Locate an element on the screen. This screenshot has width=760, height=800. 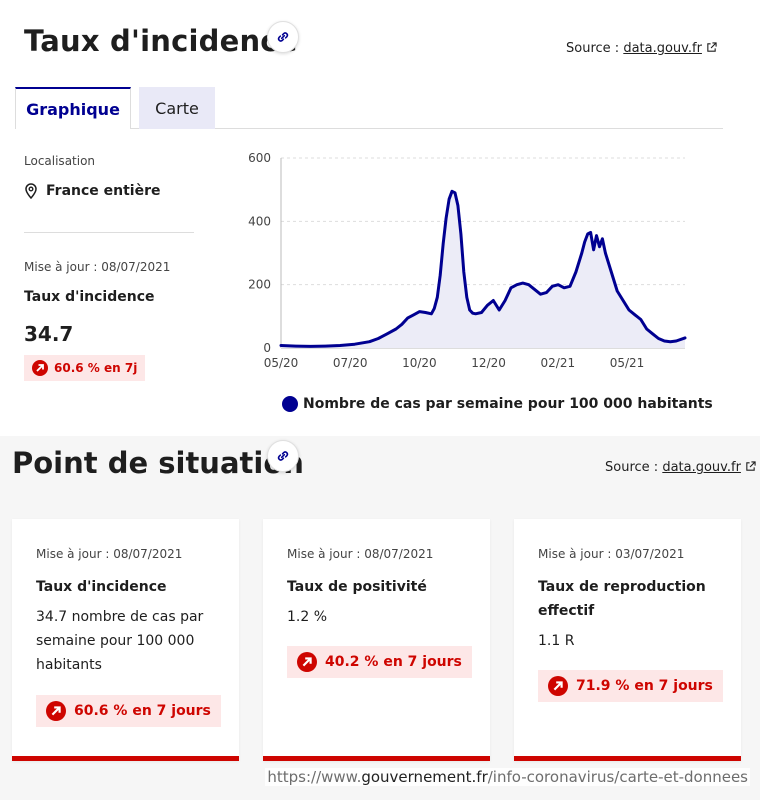
x-tick-label: 05/21 is located at coordinates (627, 363).